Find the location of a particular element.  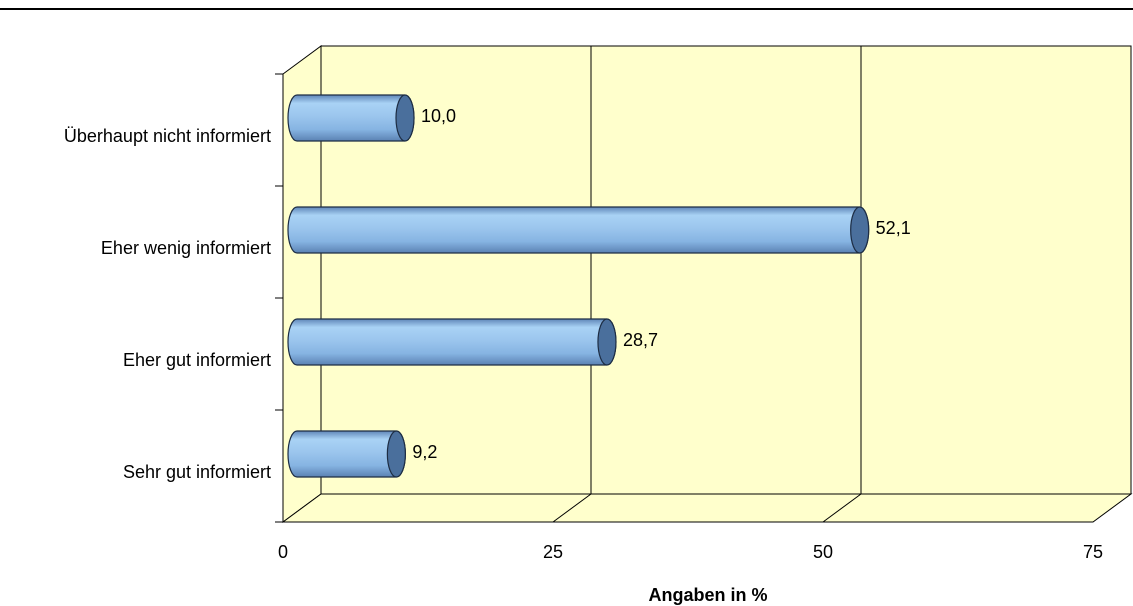

data-label: 28,7 is located at coordinates (640, 340).